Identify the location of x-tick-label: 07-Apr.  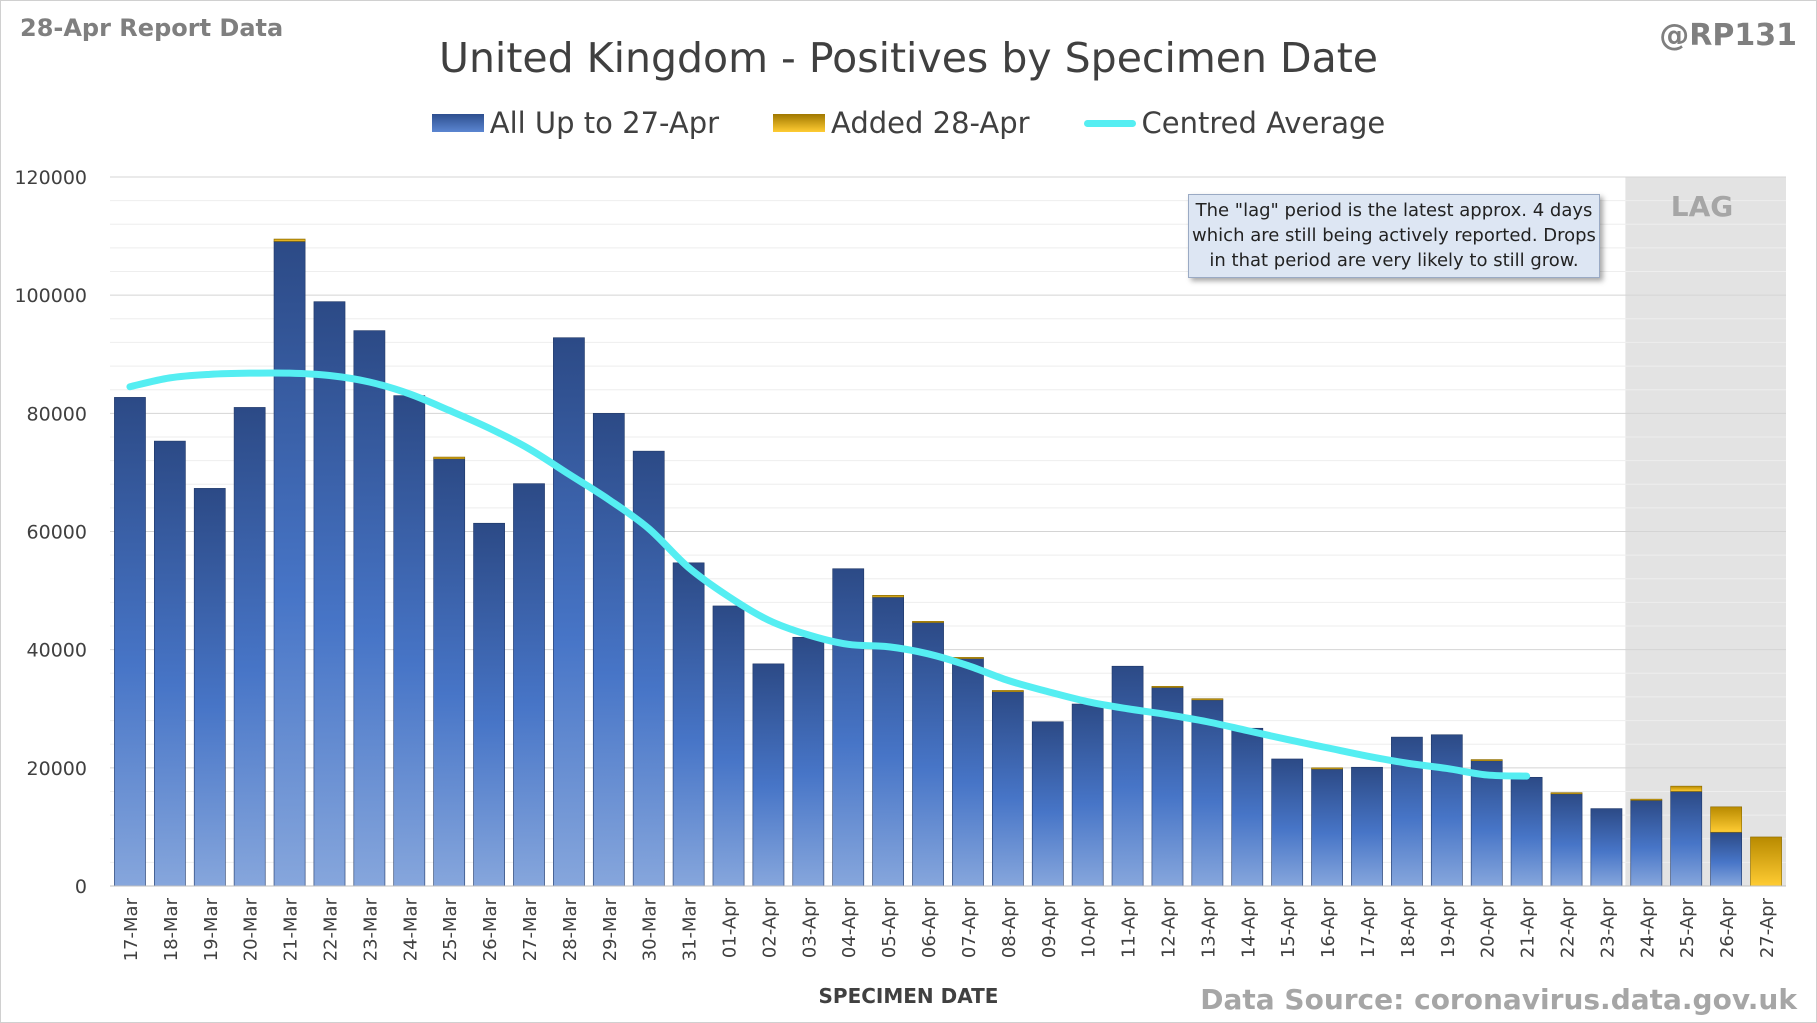
(969, 927).